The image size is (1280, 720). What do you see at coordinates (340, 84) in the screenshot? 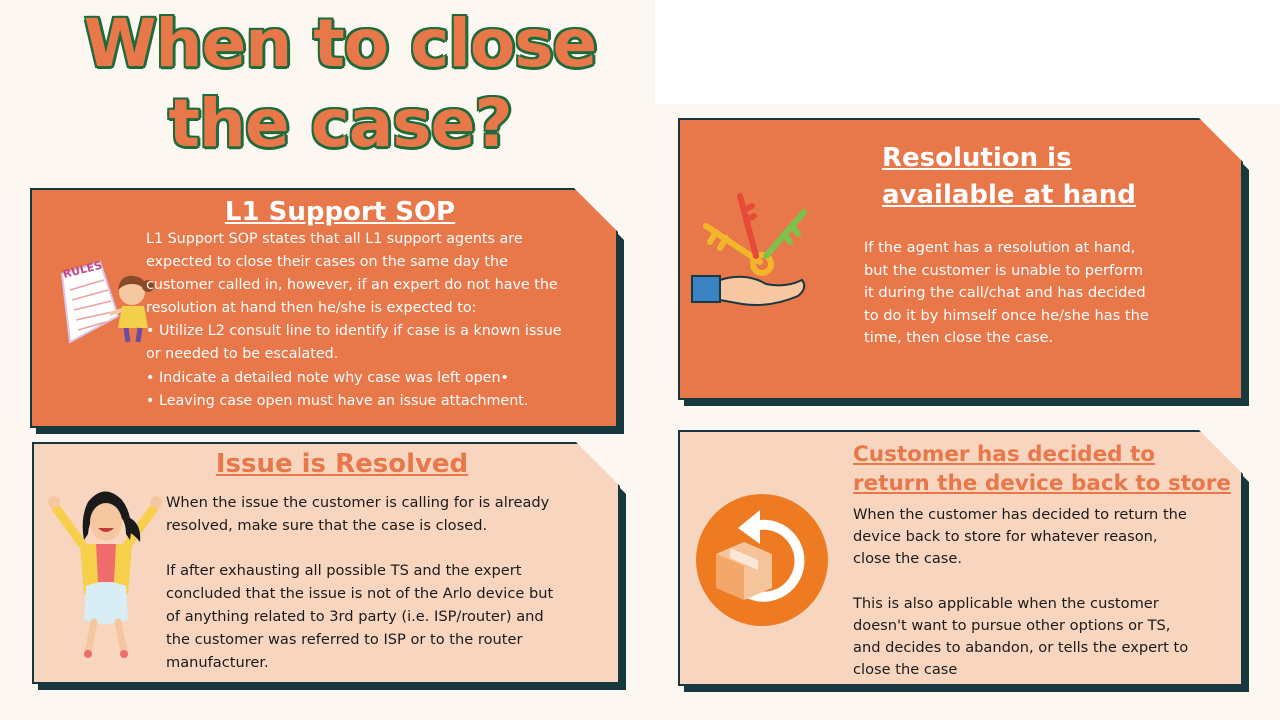
I see `page-title: When to close the case?` at bounding box center [340, 84].